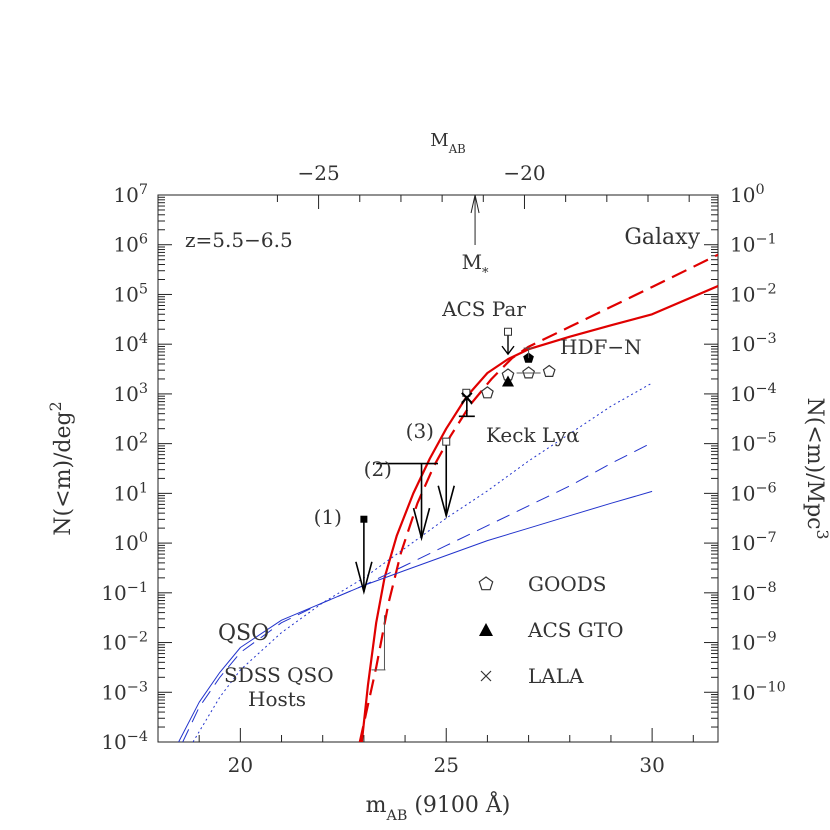 The width and height of the screenshot is (830, 830). Describe the element at coordinates (378, 469) in the screenshot. I see `upper-limit-2-label: (2)` at that location.